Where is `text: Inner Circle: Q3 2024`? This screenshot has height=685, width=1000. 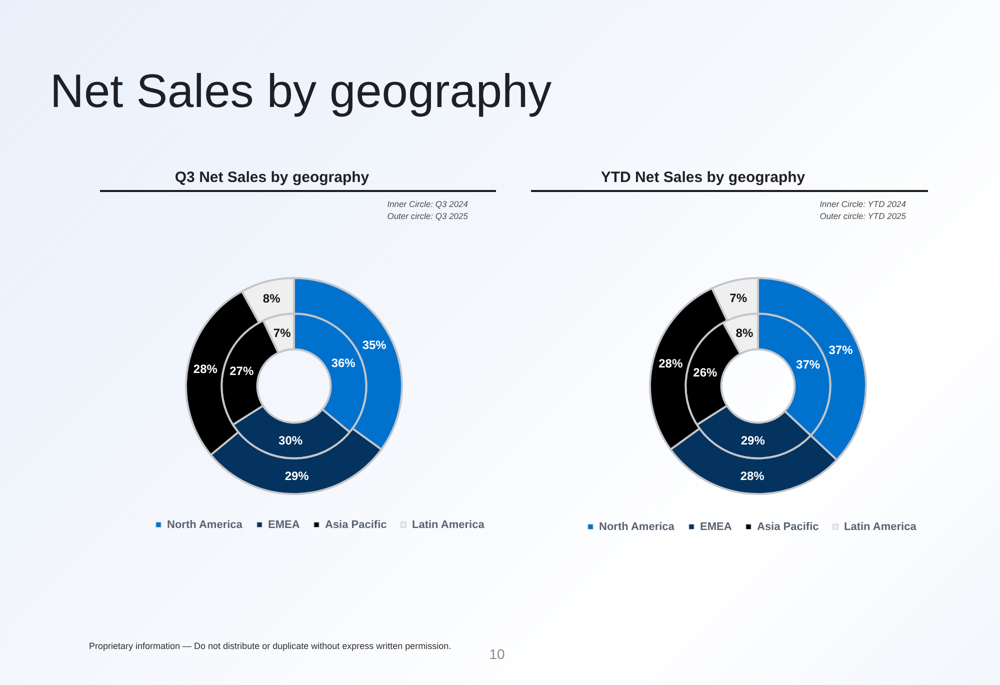
text: Inner Circle: Q3 2024 is located at coordinates (427, 204).